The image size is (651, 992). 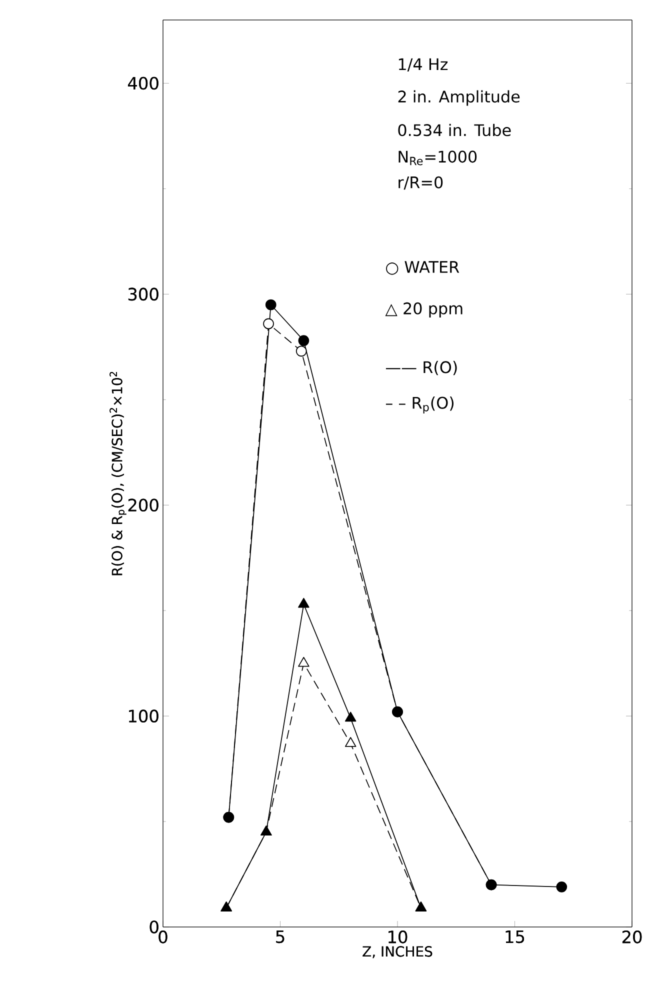 I want to click on x-tick-label: 10, so click(x=398, y=937).